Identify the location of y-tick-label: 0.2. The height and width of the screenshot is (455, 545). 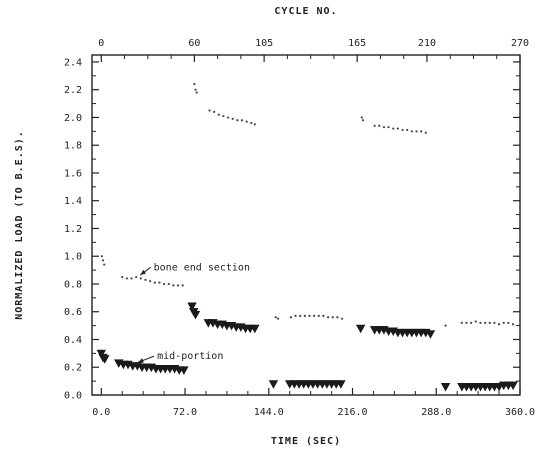
(73, 368).